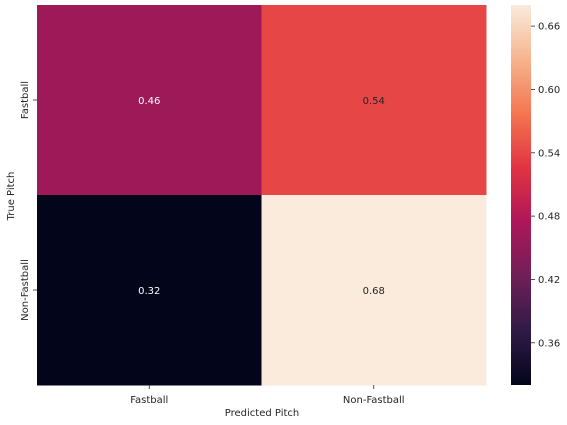 The height and width of the screenshot is (425, 567). I want to click on x-tick-label: Non-Fastball, so click(374, 400).